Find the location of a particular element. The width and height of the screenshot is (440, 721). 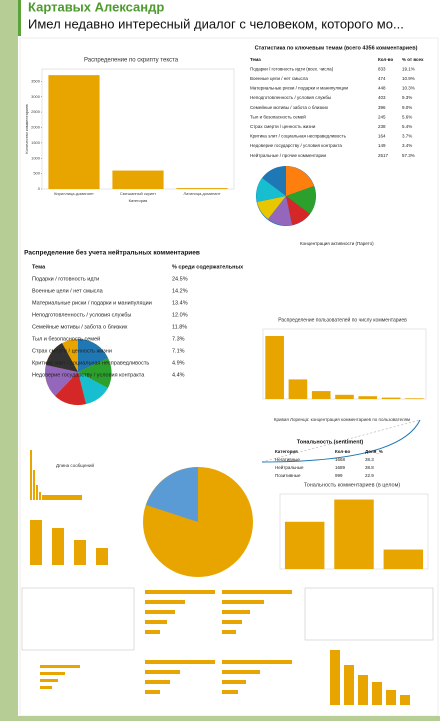

table-cell: 57.3% is located at coordinates (408, 155).